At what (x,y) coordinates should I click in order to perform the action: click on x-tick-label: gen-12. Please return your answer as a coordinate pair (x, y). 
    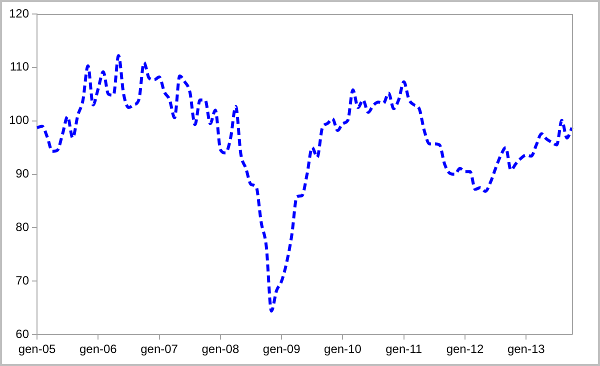
    Looking at the image, I should click on (465, 349).